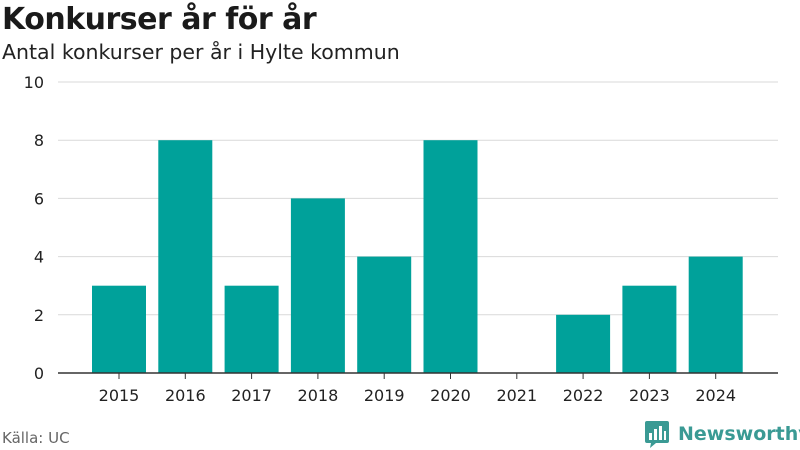  I want to click on newsworthy-wordmark: Newsworthy, so click(739, 434).